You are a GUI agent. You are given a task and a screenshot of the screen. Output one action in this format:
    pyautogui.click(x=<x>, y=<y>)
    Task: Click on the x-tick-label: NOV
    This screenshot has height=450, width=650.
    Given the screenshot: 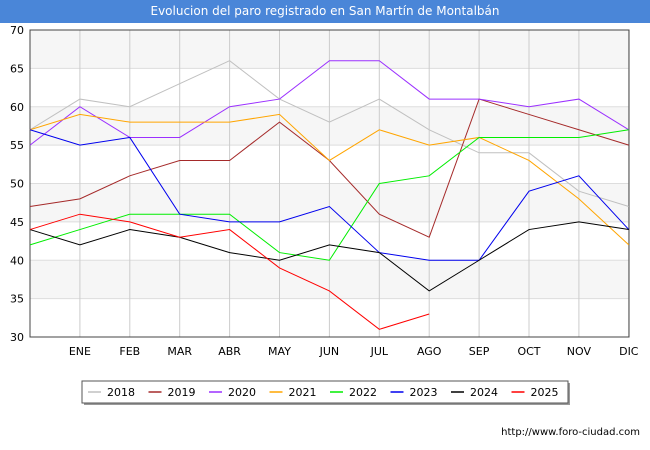 What is the action you would take?
    pyautogui.click(x=579, y=351)
    